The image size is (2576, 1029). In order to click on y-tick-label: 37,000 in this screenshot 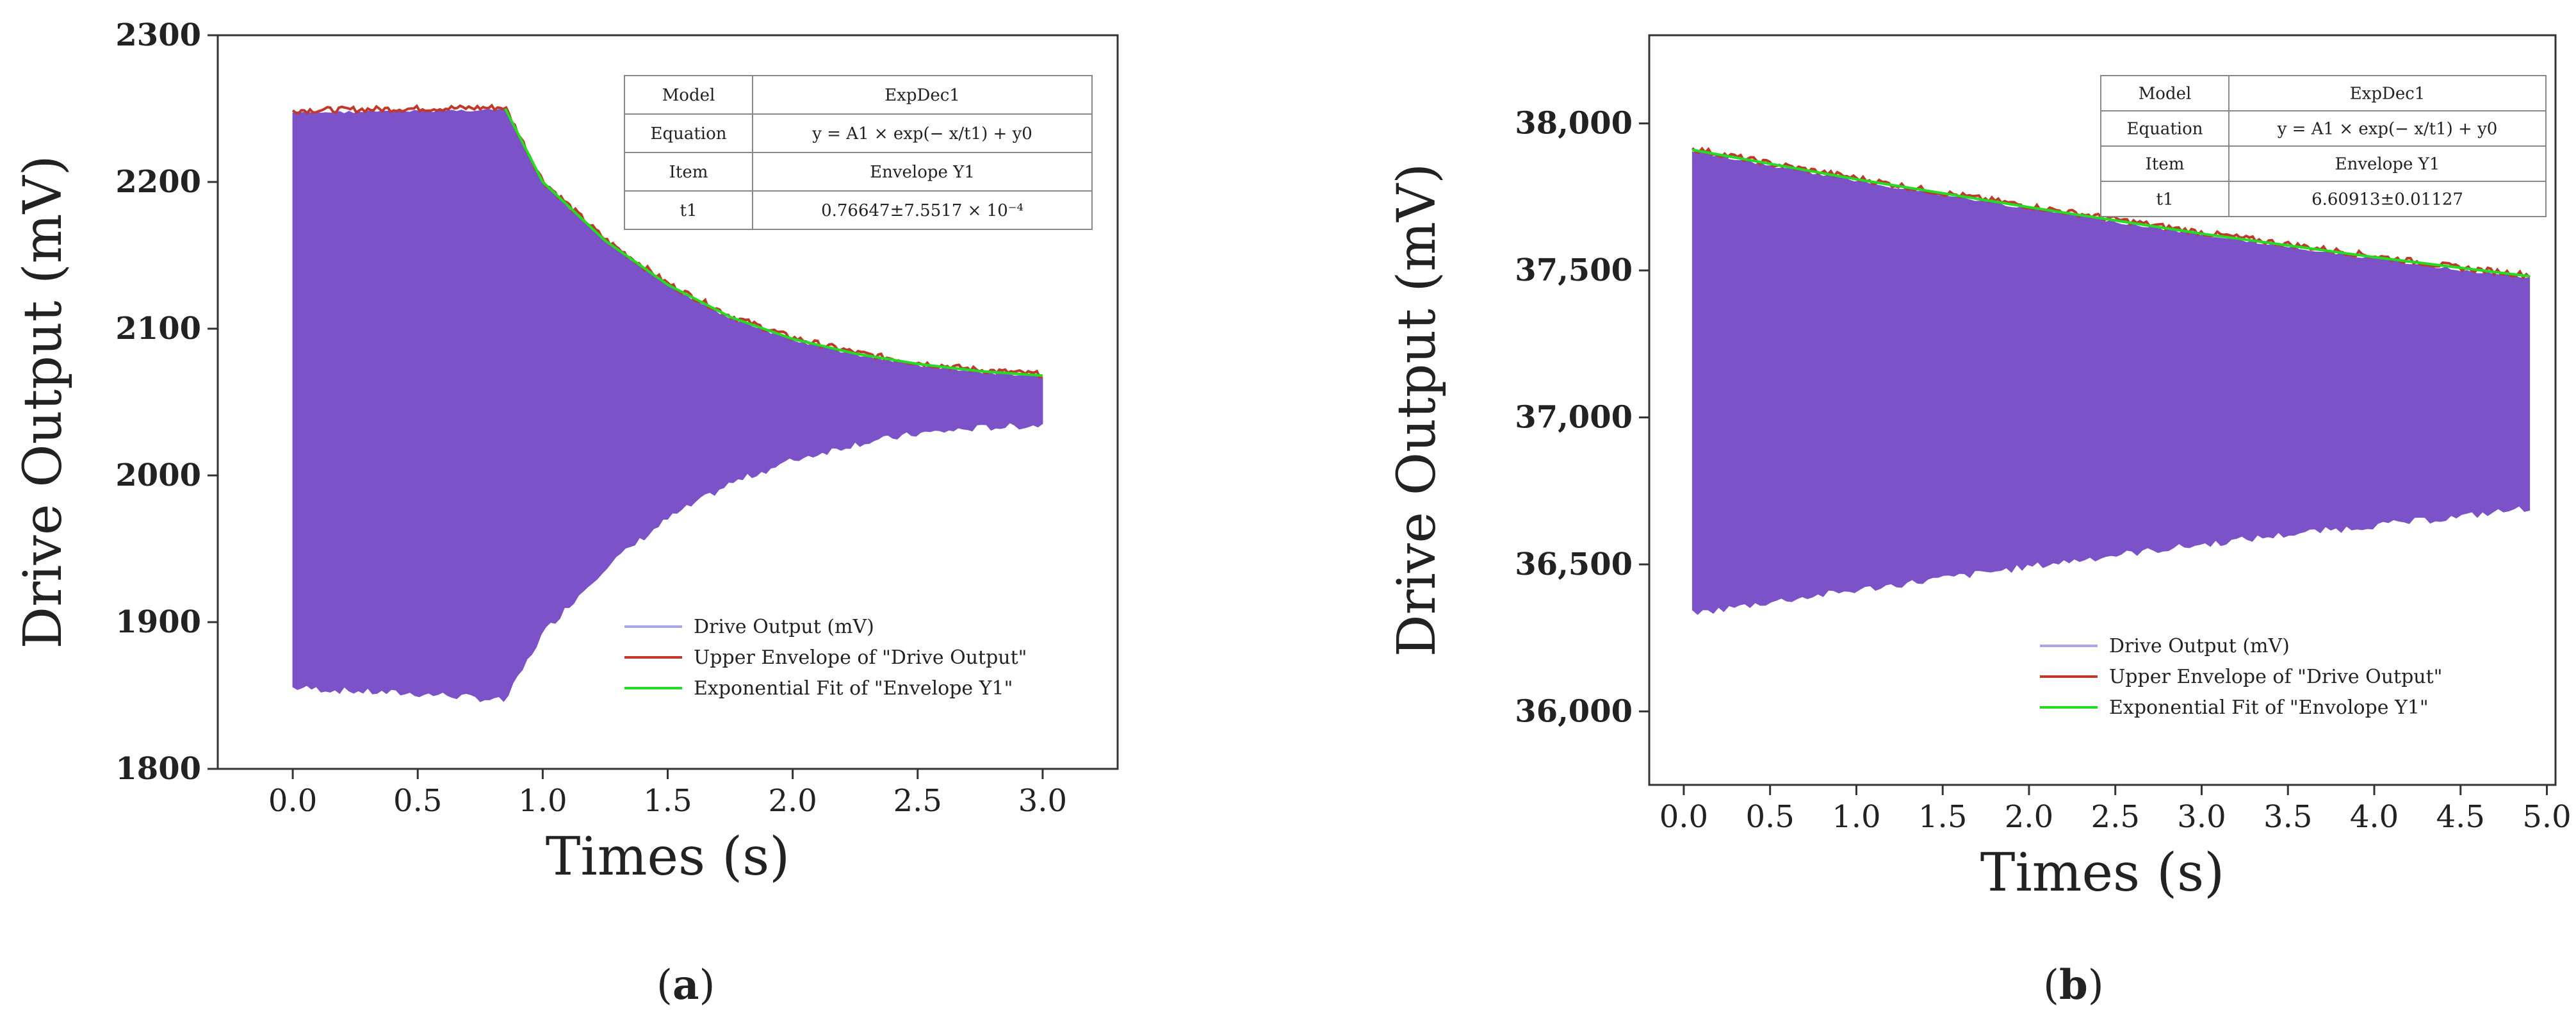, I will do `click(1574, 417)`.